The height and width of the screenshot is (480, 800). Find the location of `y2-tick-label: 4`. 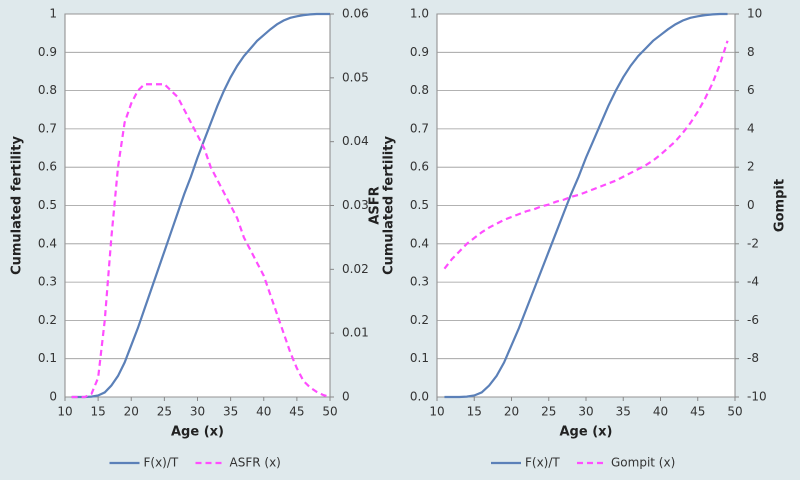

y2-tick-label: 4 is located at coordinates (751, 128).